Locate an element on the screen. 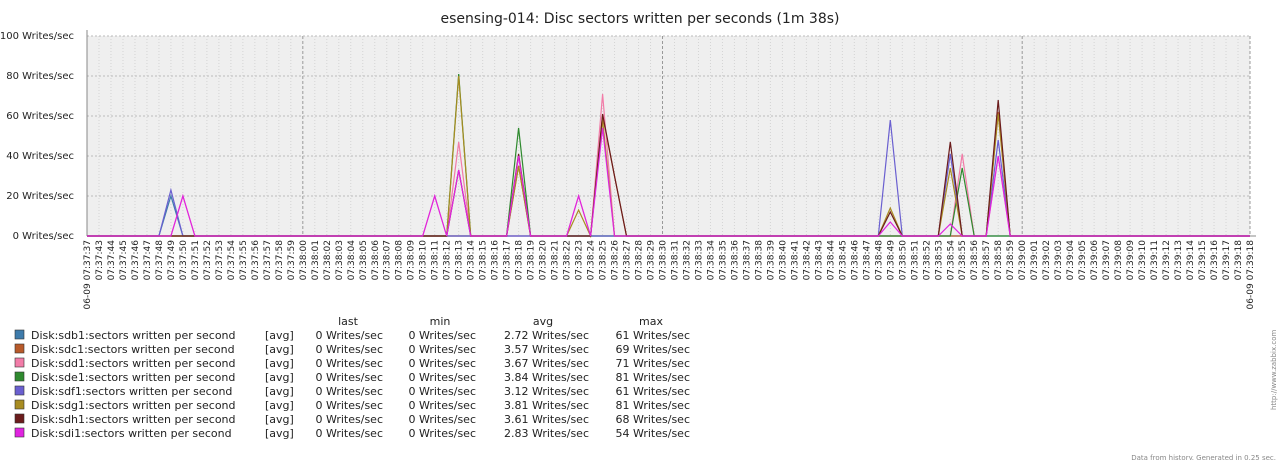 This screenshot has width=1279, height=460. legend-header: min is located at coordinates (440, 321).